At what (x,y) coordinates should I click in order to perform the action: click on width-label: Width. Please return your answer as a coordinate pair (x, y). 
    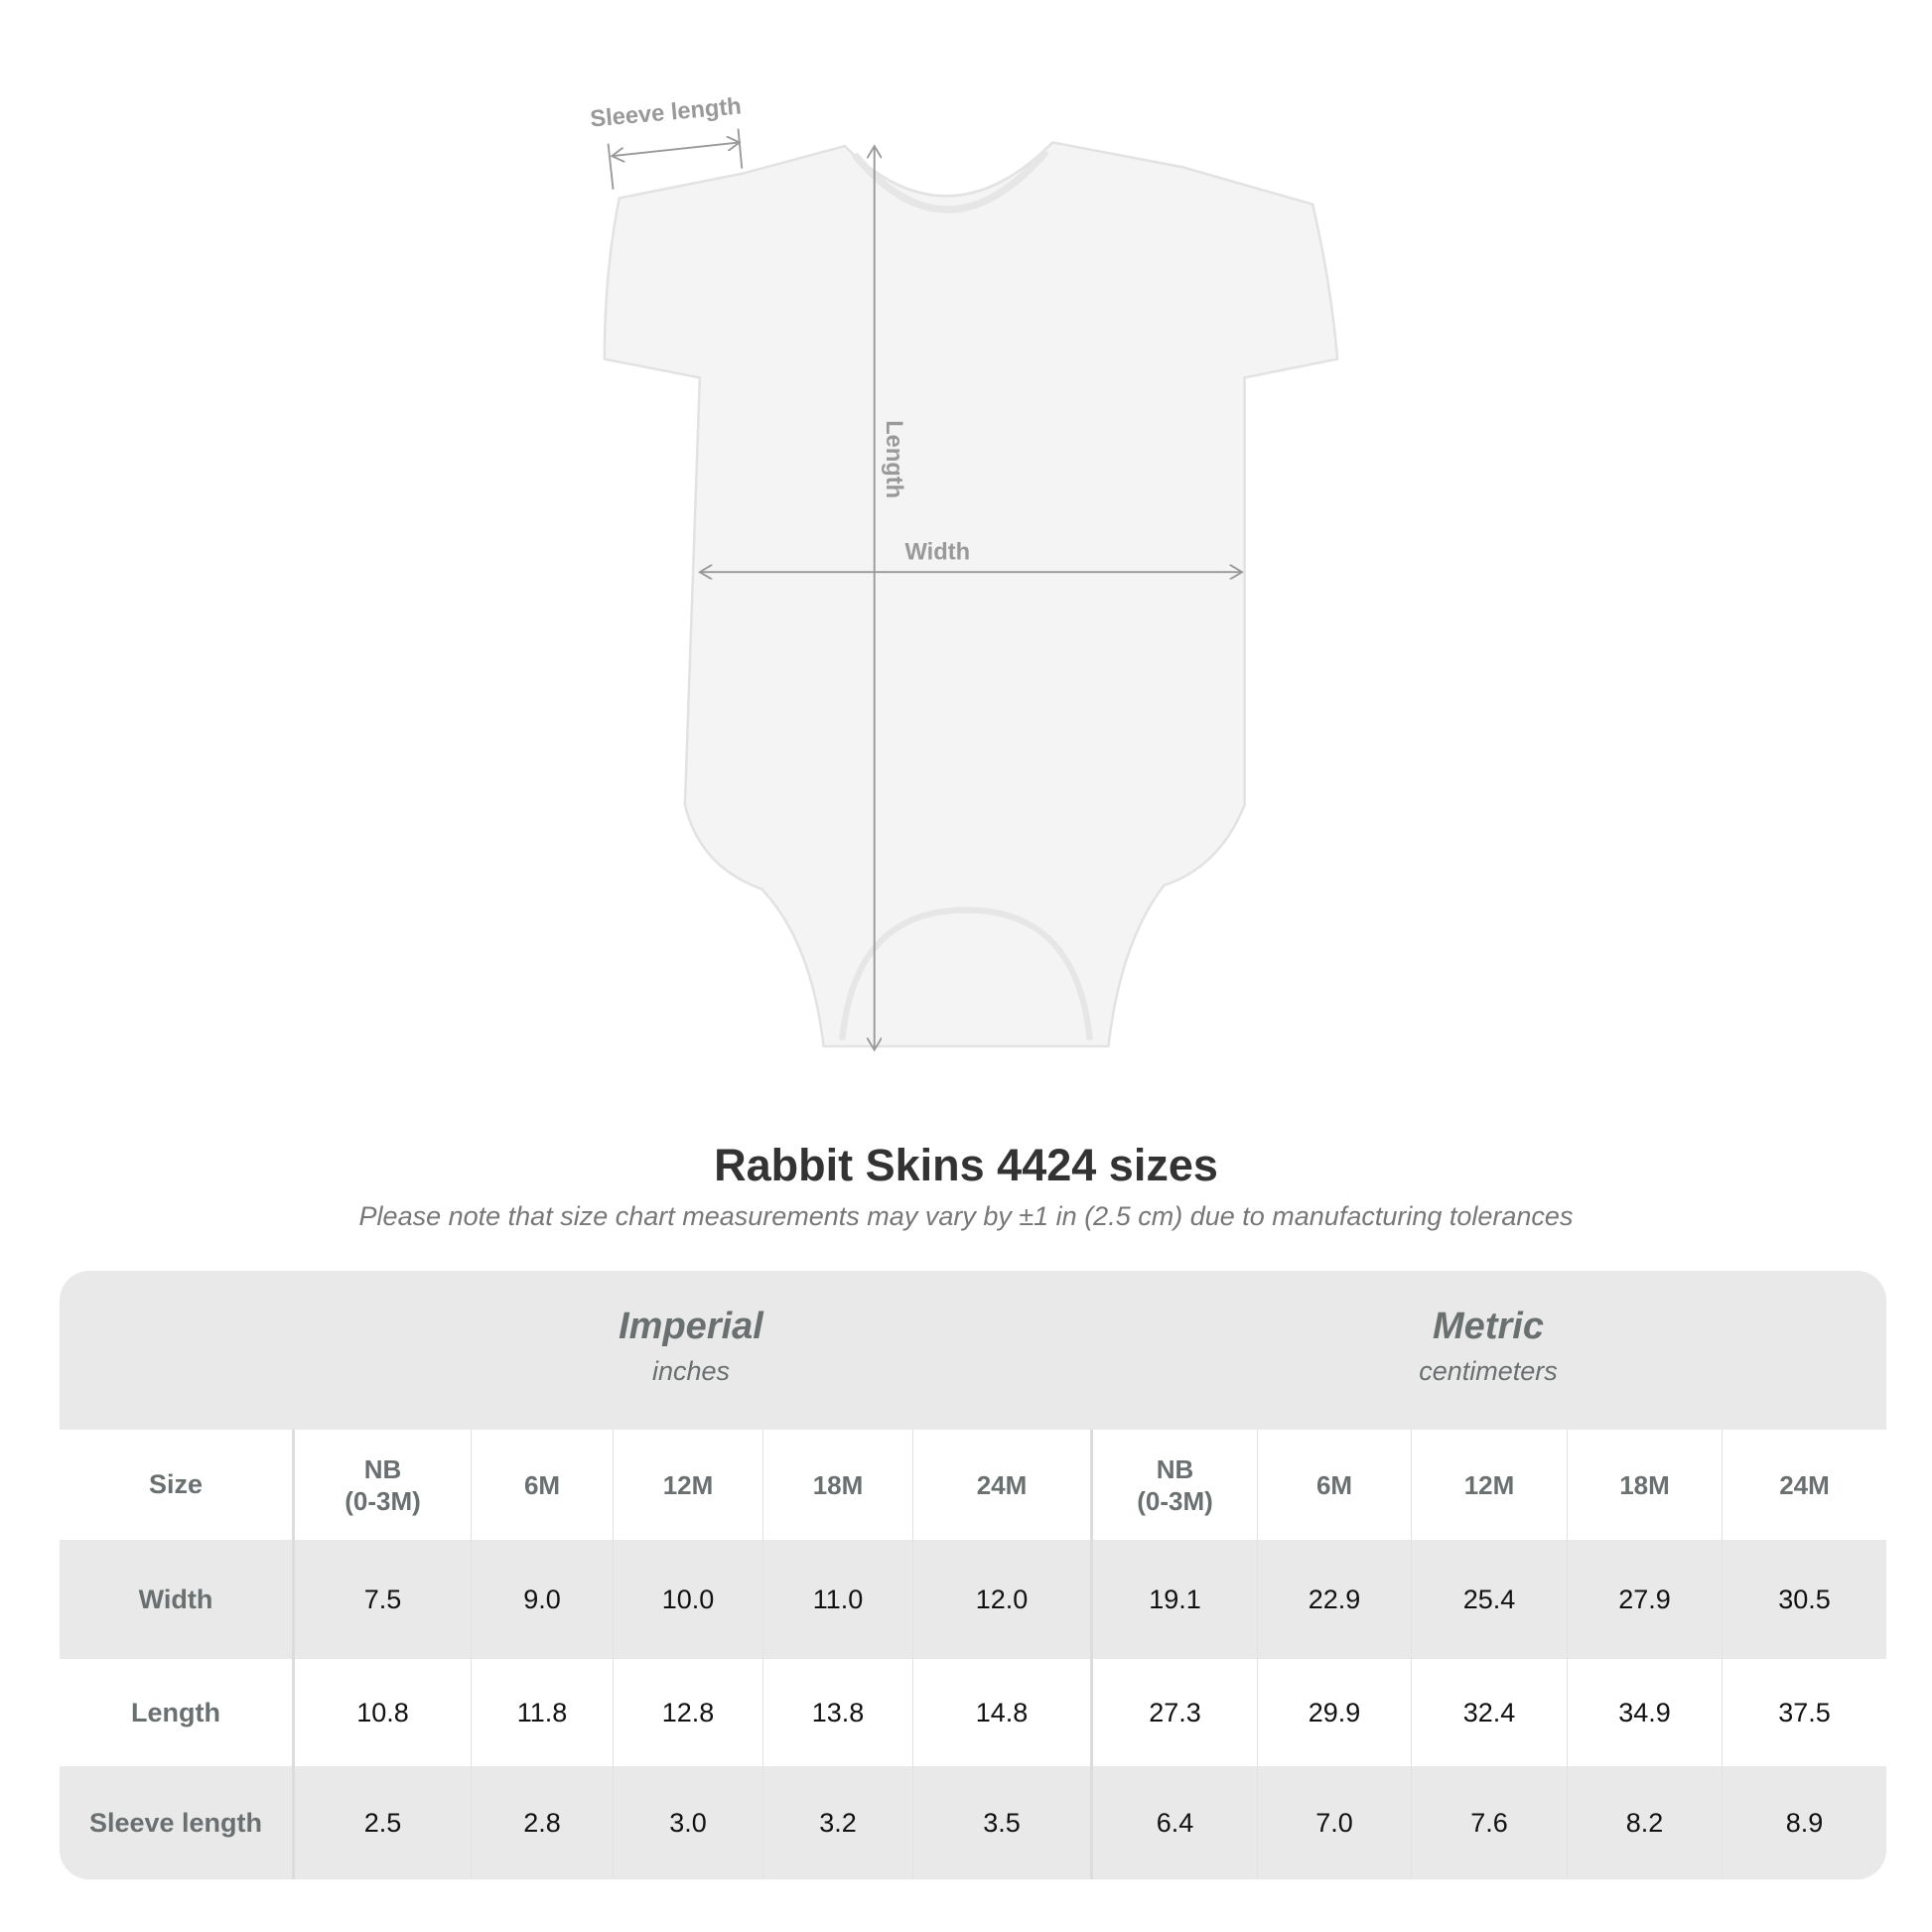
    Looking at the image, I should click on (938, 553).